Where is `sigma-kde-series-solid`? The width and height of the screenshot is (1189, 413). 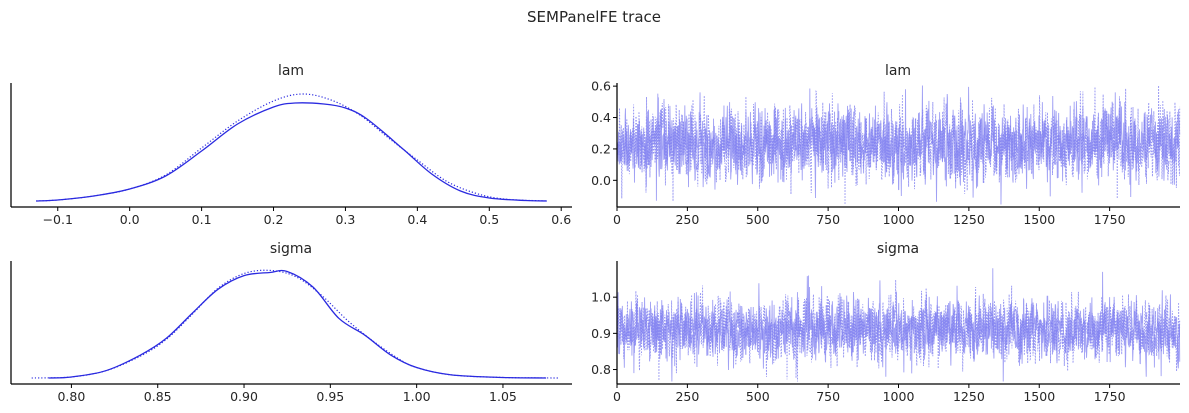
sigma-kde-series-solid is located at coordinates (297, 324).